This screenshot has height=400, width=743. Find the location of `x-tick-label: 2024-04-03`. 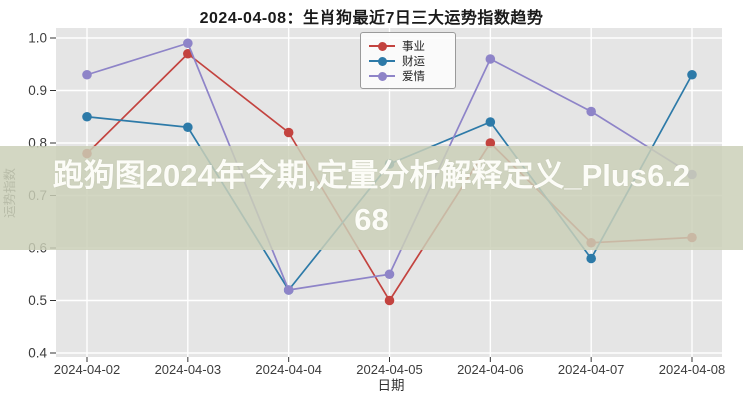

x-tick-label: 2024-04-03 is located at coordinates (188, 369).